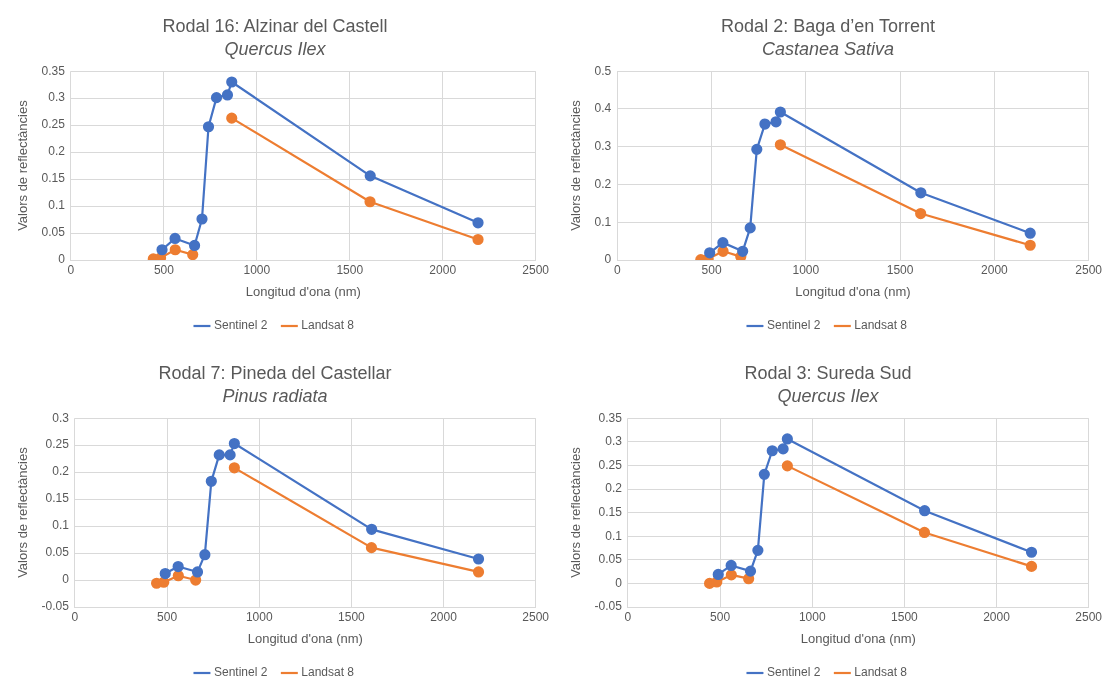  Describe the element at coordinates (275, 372) in the screenshot. I see `chart-title: Rodal 7: Pineda del Castellar` at that location.